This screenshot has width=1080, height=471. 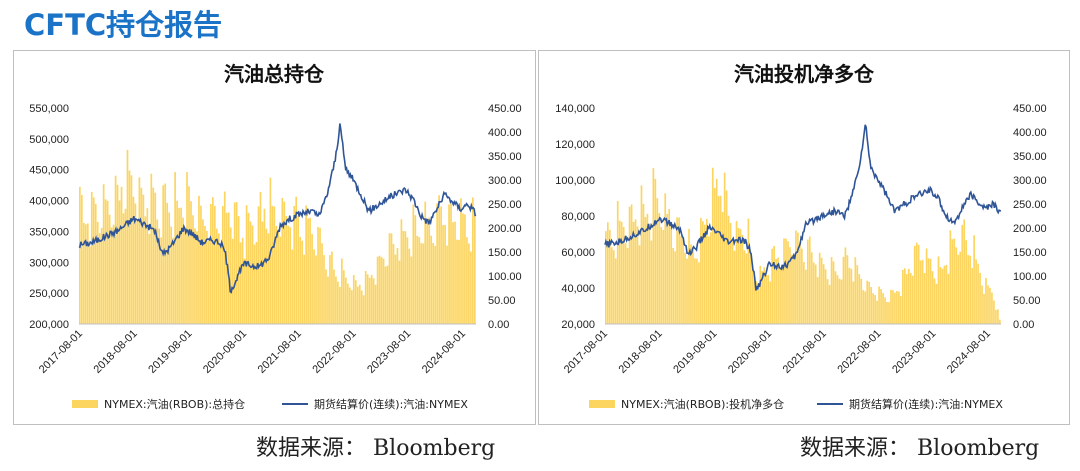 What do you see at coordinates (702, 404) in the screenshot?
I see `legend-bar-label: NYMEX:汽油(RBOB):投机净多仓` at bounding box center [702, 404].